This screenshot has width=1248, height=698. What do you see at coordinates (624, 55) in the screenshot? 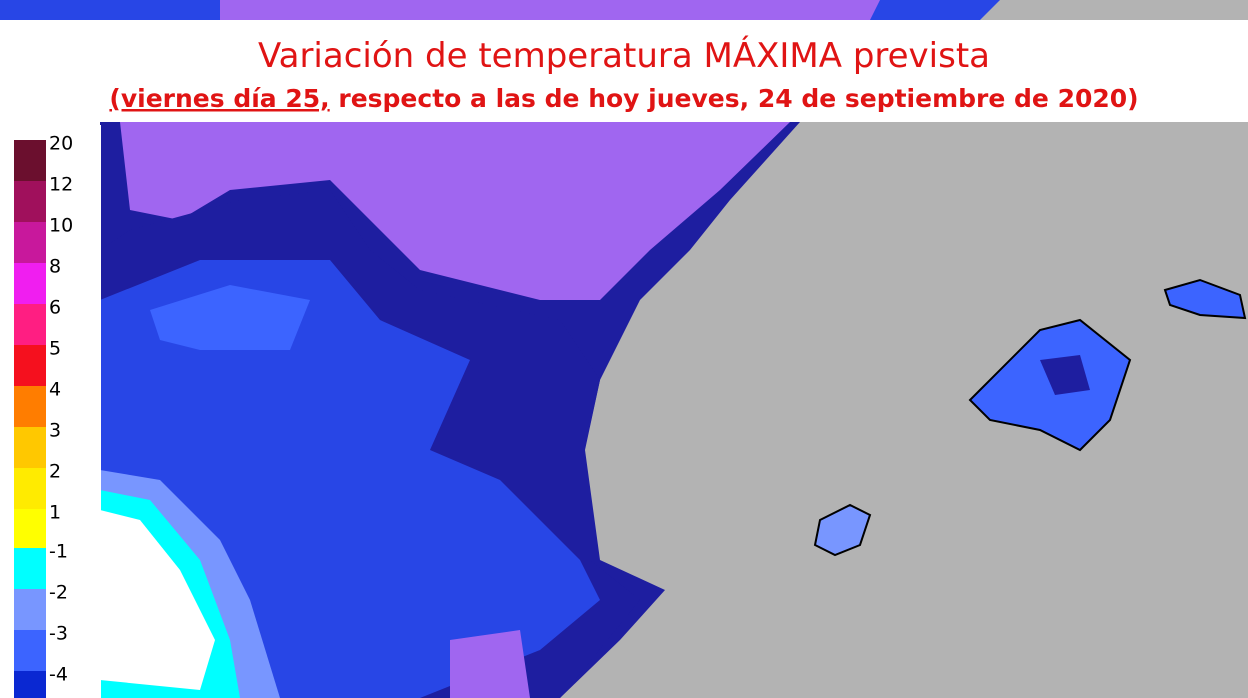
I see `title: Variación de temperatura MÁXIMA prevista` at bounding box center [624, 55].